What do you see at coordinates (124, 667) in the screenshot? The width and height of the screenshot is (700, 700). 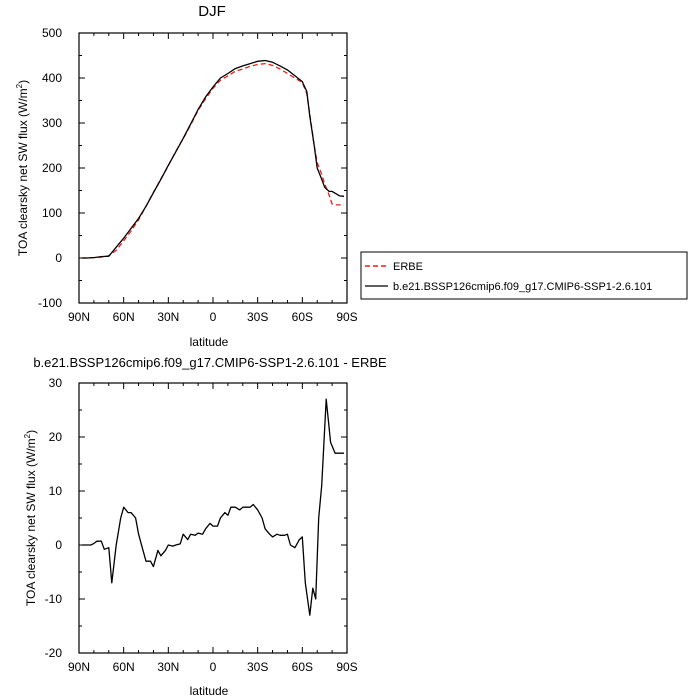 I see `bottom-x-tick-label: 60N` at bounding box center [124, 667].